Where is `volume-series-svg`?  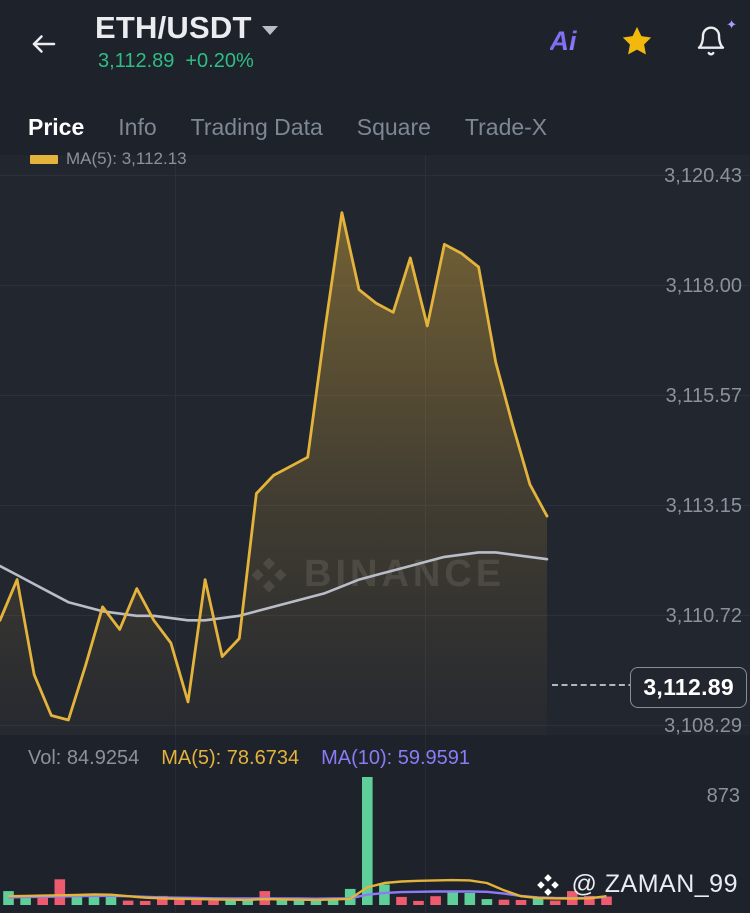
volume-series-svg is located at coordinates (307, 841).